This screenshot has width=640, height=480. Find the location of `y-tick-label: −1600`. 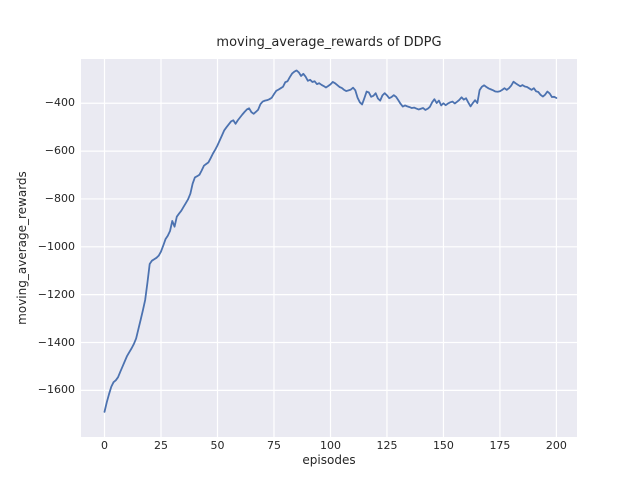

y-tick-label: −1600 is located at coordinates (56, 390).